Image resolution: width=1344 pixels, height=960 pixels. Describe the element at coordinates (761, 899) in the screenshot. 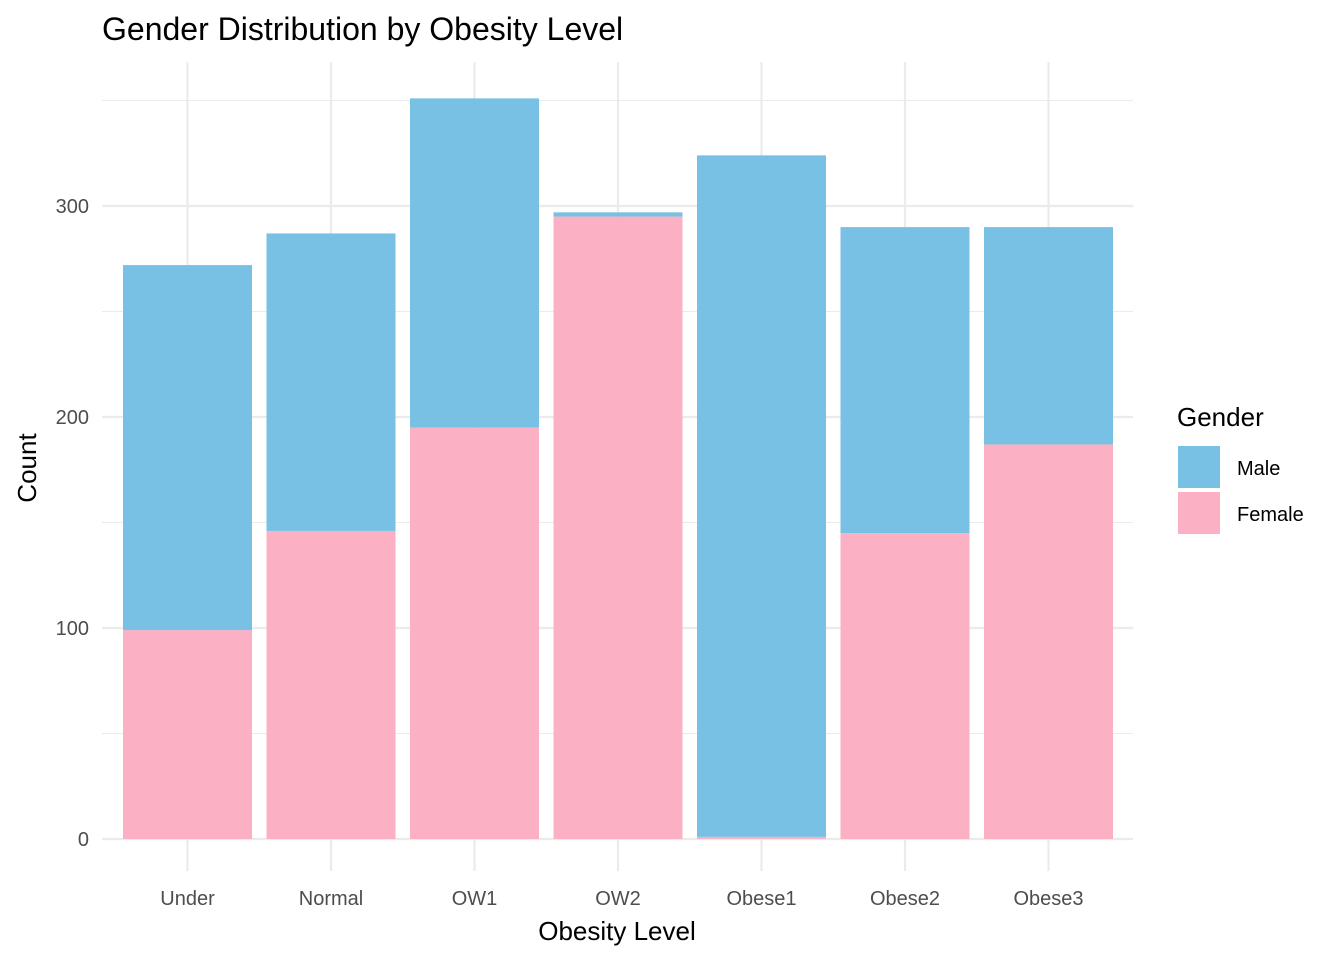

I see `x-tick-label: Obese1` at that location.